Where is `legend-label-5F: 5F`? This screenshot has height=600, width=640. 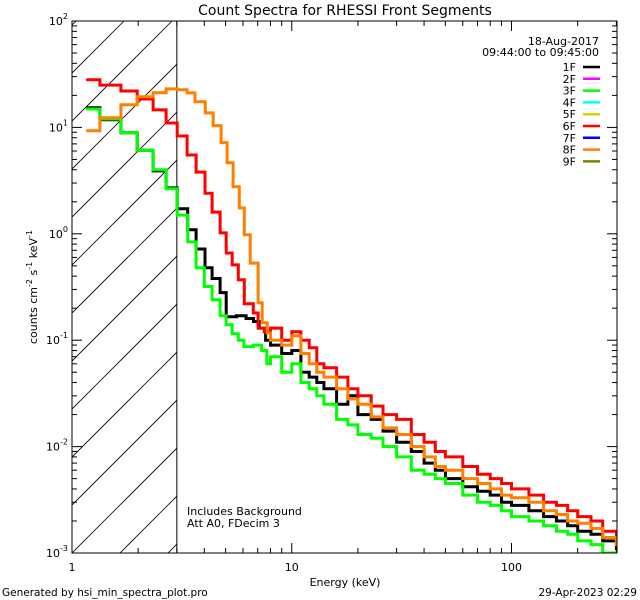 legend-label-5F: 5F is located at coordinates (569, 114).